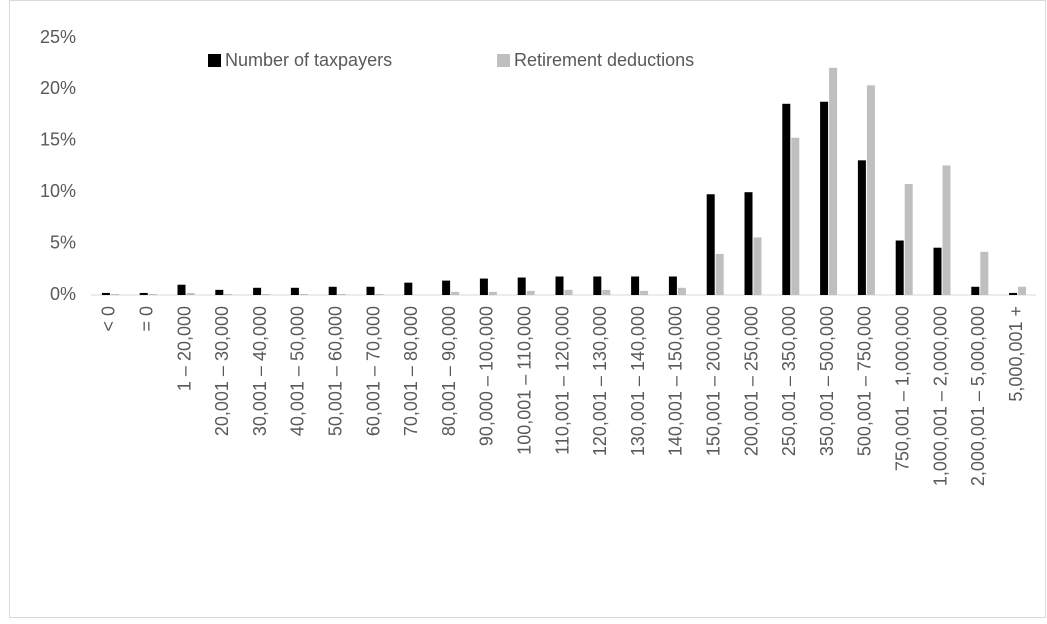  I want to click on x-tick-label: 110,001 – 120,000, so click(562, 380).